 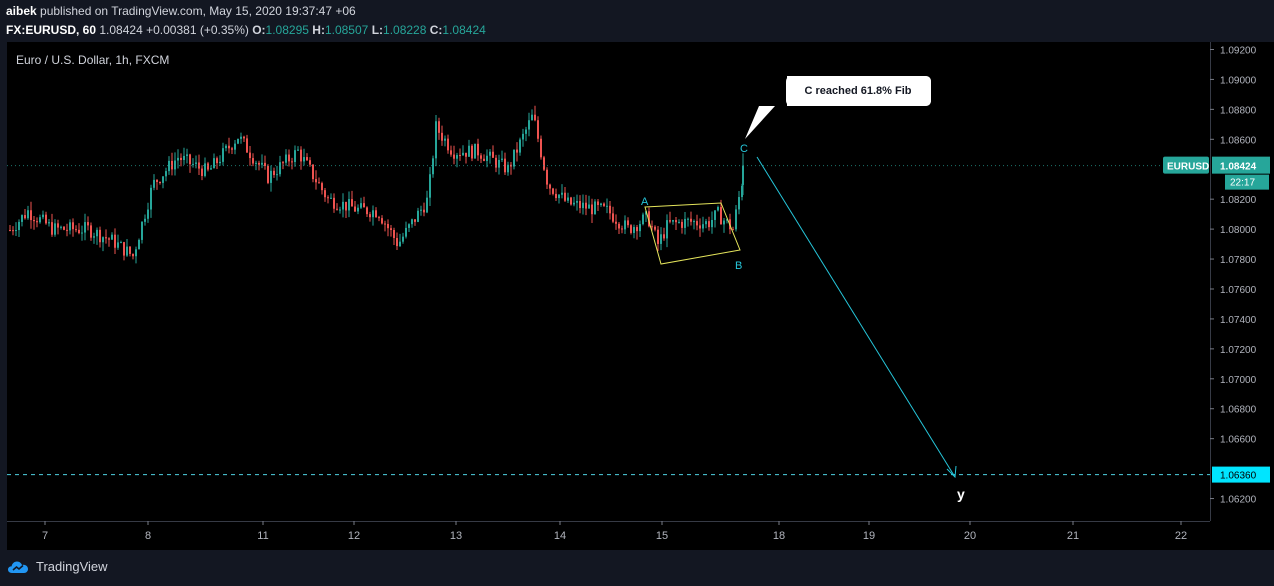 What do you see at coordinates (1238, 290) in the screenshot?
I see `price-tick-label: 1.07600` at bounding box center [1238, 290].